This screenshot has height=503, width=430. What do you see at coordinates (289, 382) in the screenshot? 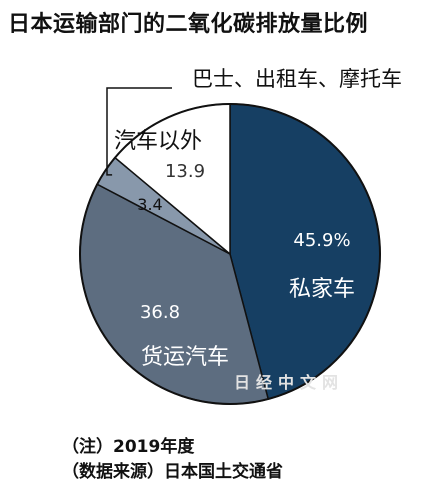
I see `watermark-text: 日经中文网` at bounding box center [289, 382].